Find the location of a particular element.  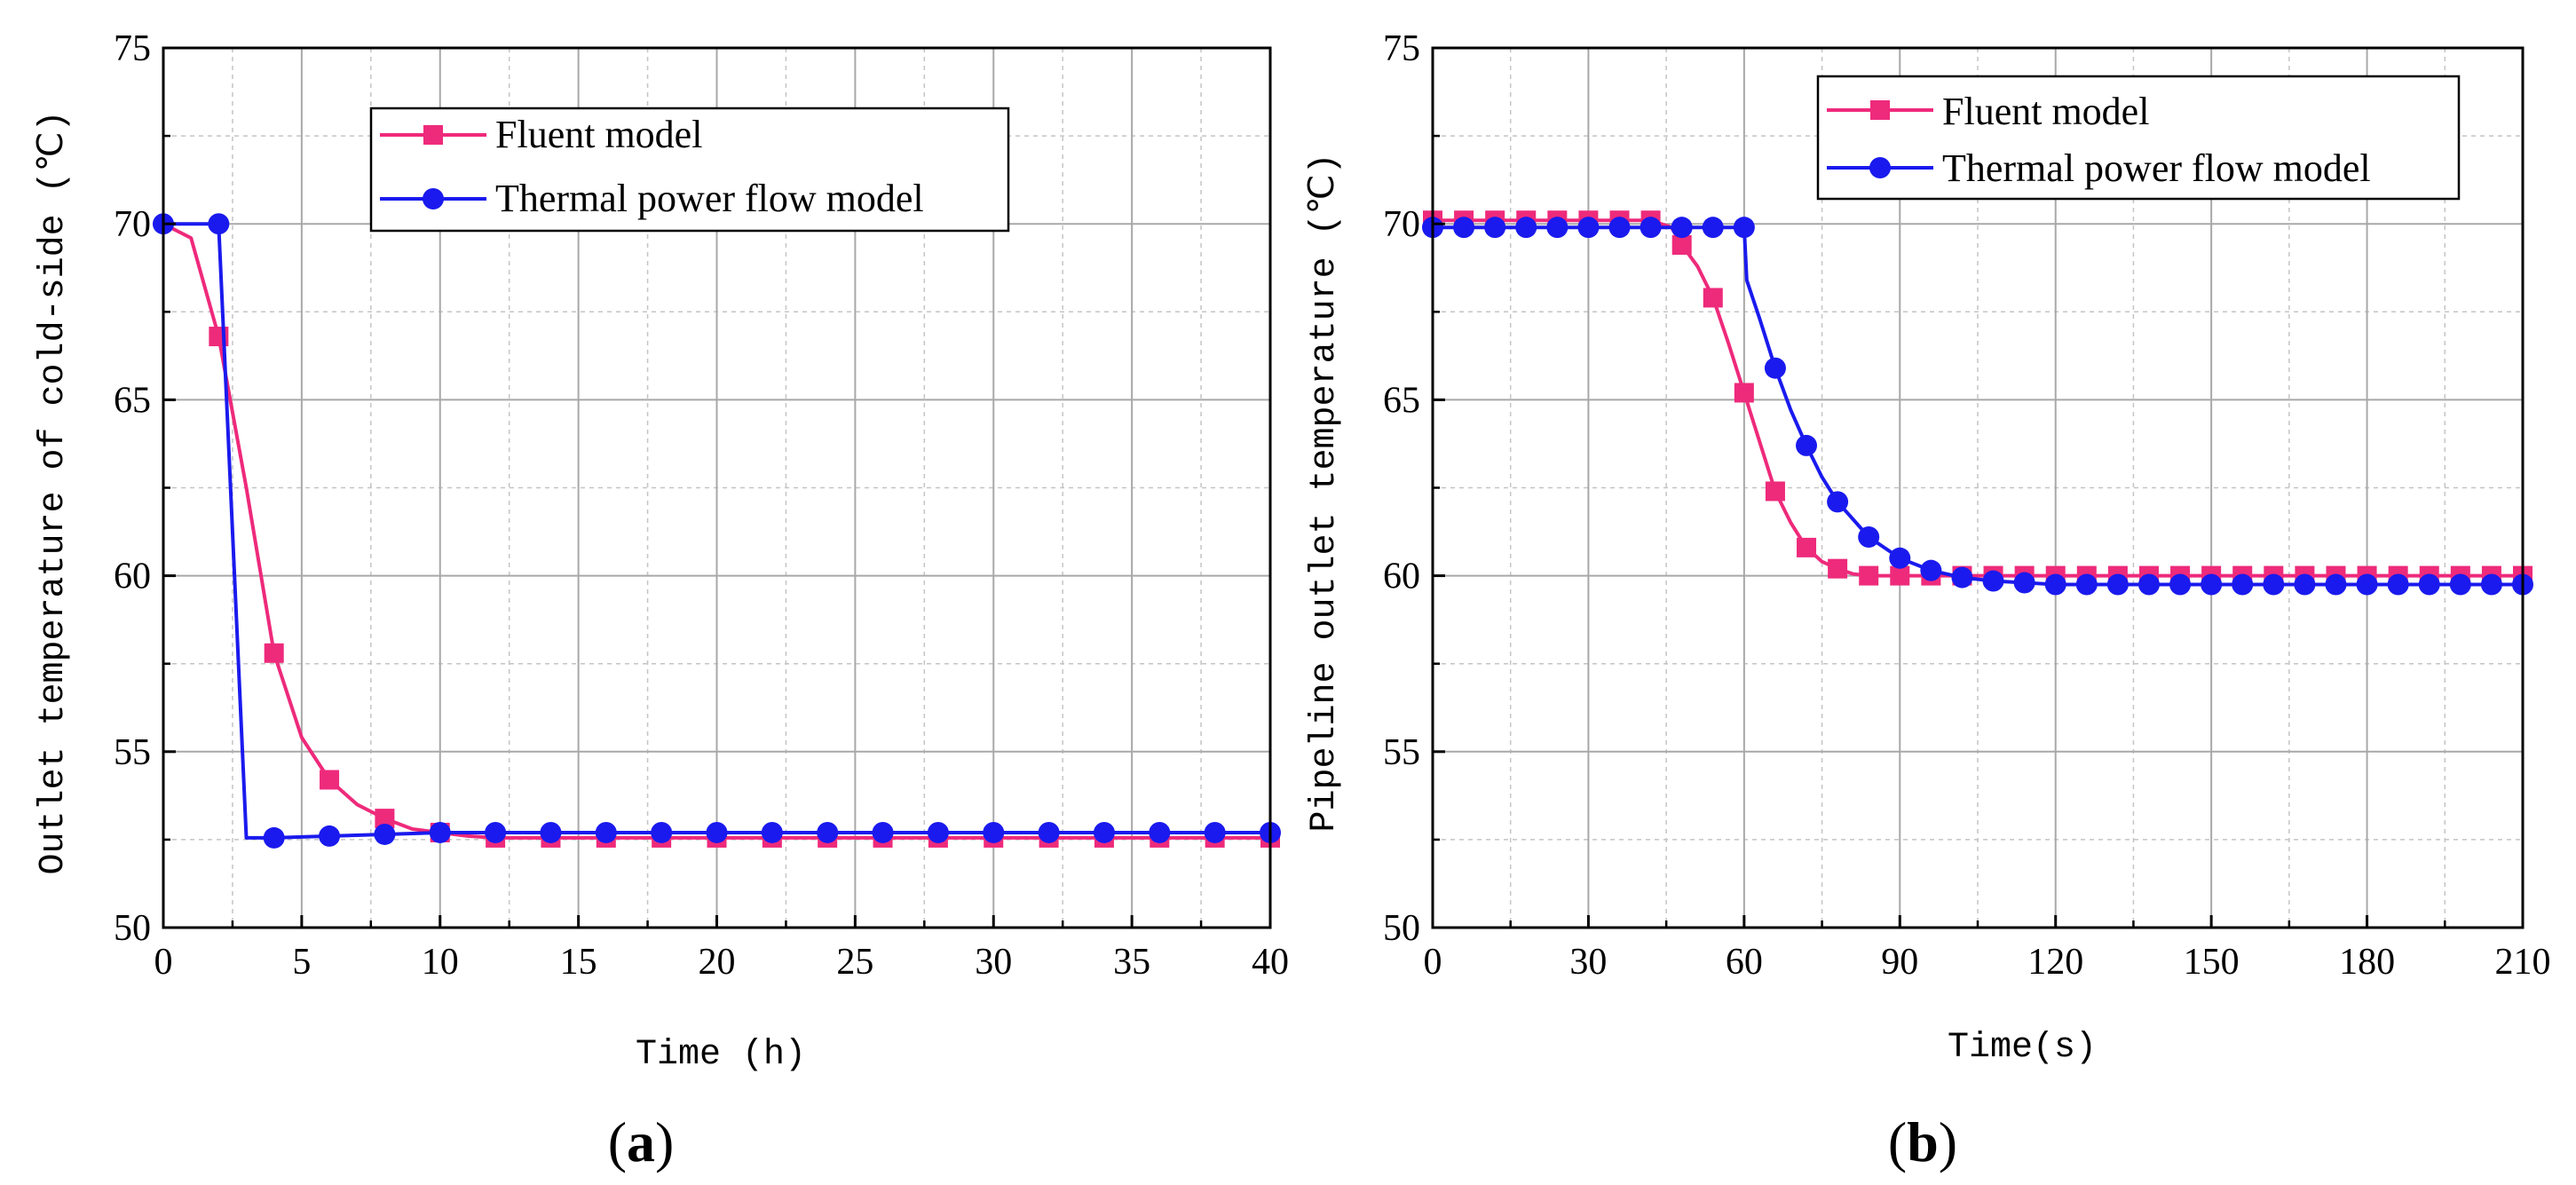

chart-b-x-tick-label: 0 is located at coordinates (1433, 962).